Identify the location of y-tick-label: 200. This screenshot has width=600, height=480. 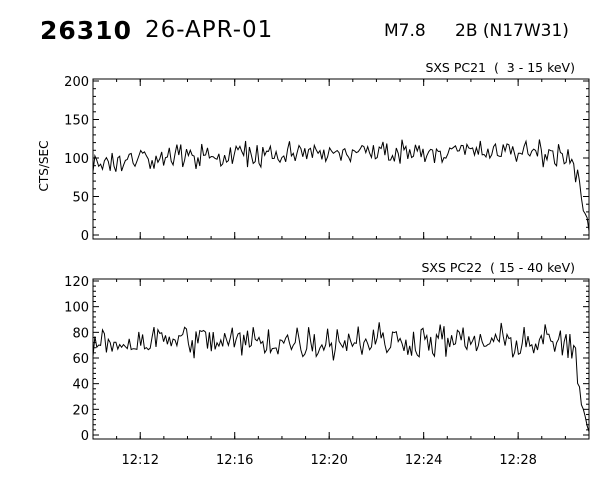
(76, 82).